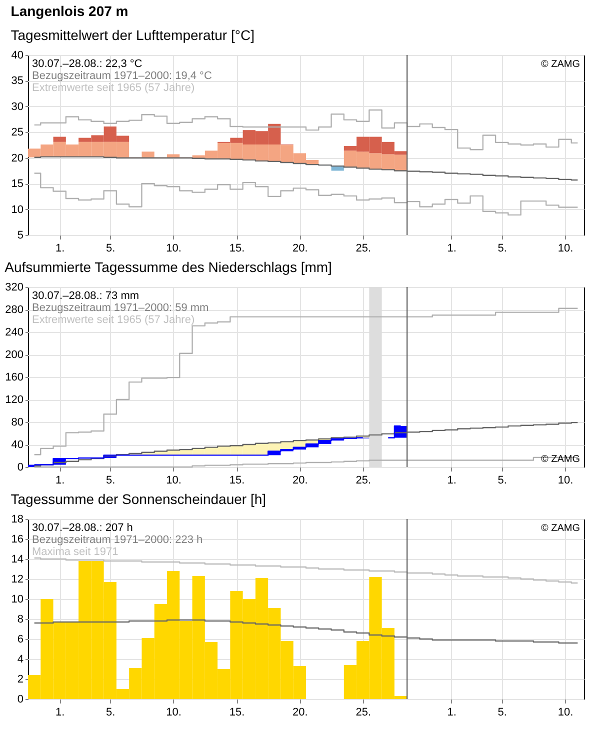 Image resolution: width=596 pixels, height=729 pixels. What do you see at coordinates (17, 81) in the screenshot?
I see `y-tick-label: 35` at bounding box center [17, 81].